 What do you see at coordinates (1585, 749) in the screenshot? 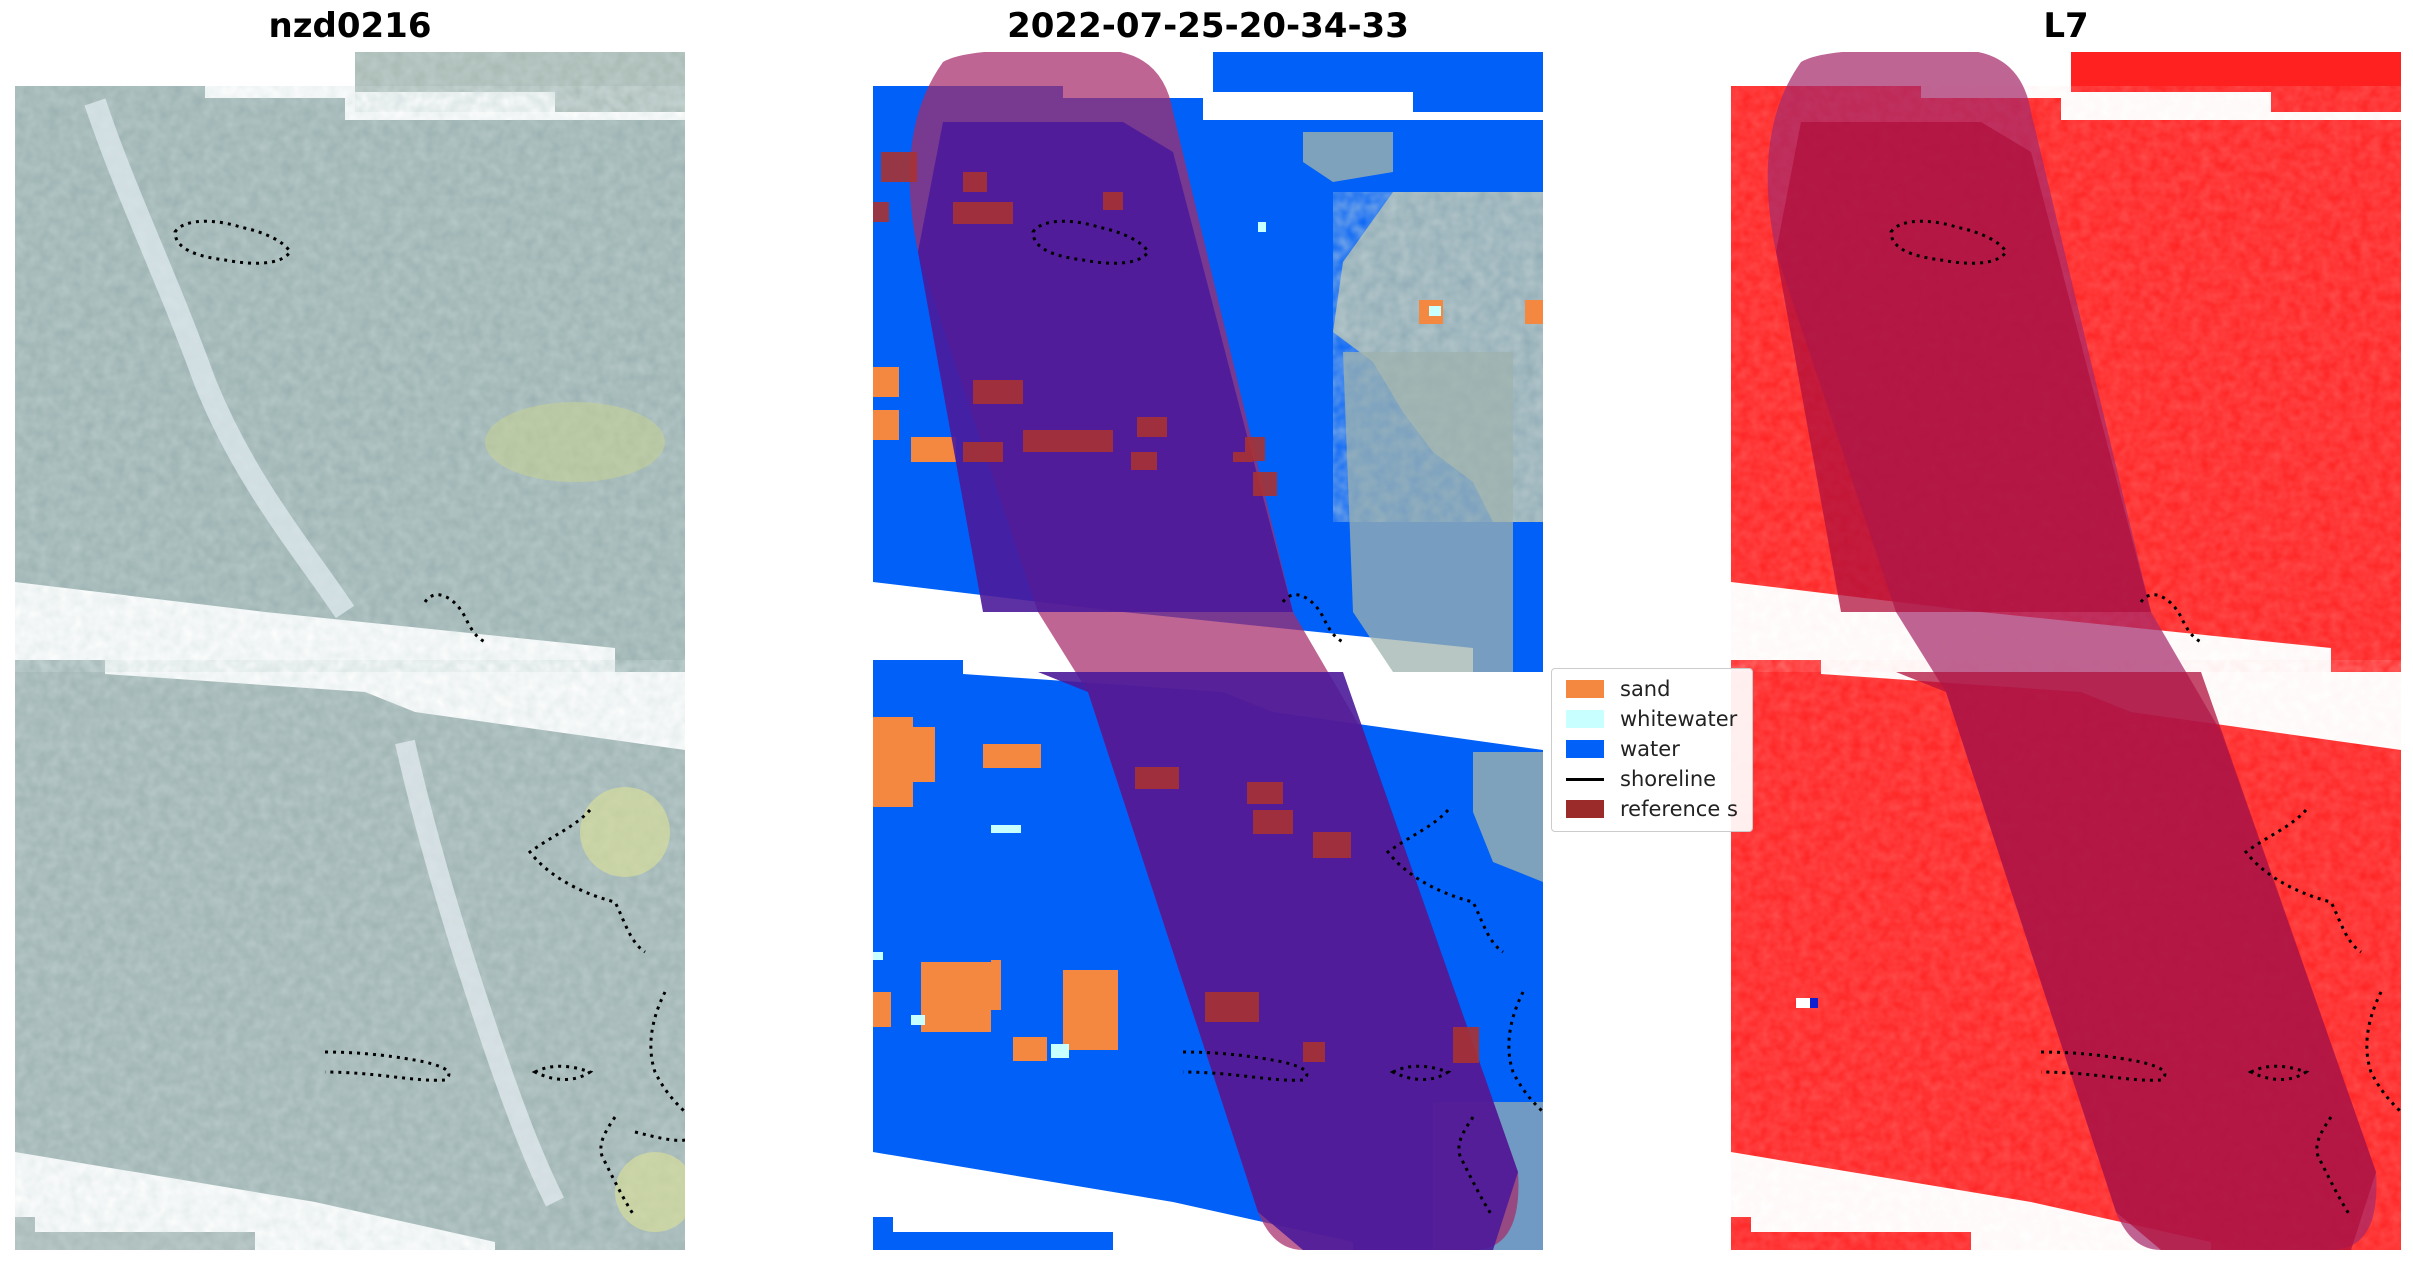
I see `legend-swatch-water` at bounding box center [1585, 749].